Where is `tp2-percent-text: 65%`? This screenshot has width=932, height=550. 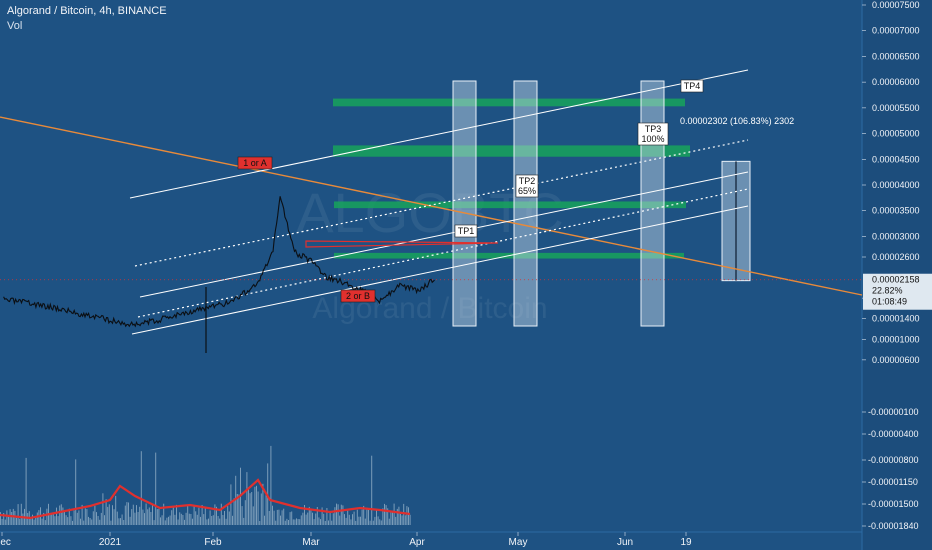 tp2-percent-text: 65% is located at coordinates (527, 191).